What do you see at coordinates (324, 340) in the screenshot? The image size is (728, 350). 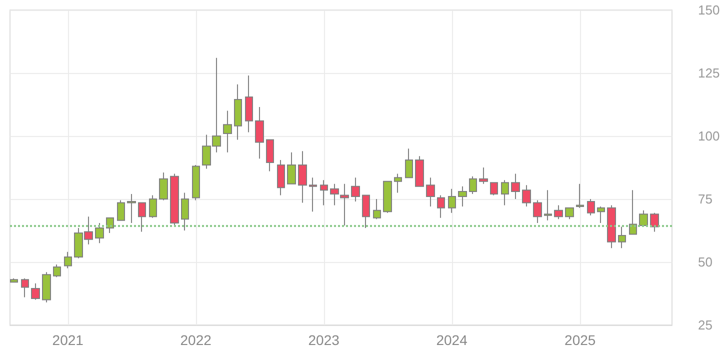 I see `x-tick-label: 2023` at bounding box center [324, 340].